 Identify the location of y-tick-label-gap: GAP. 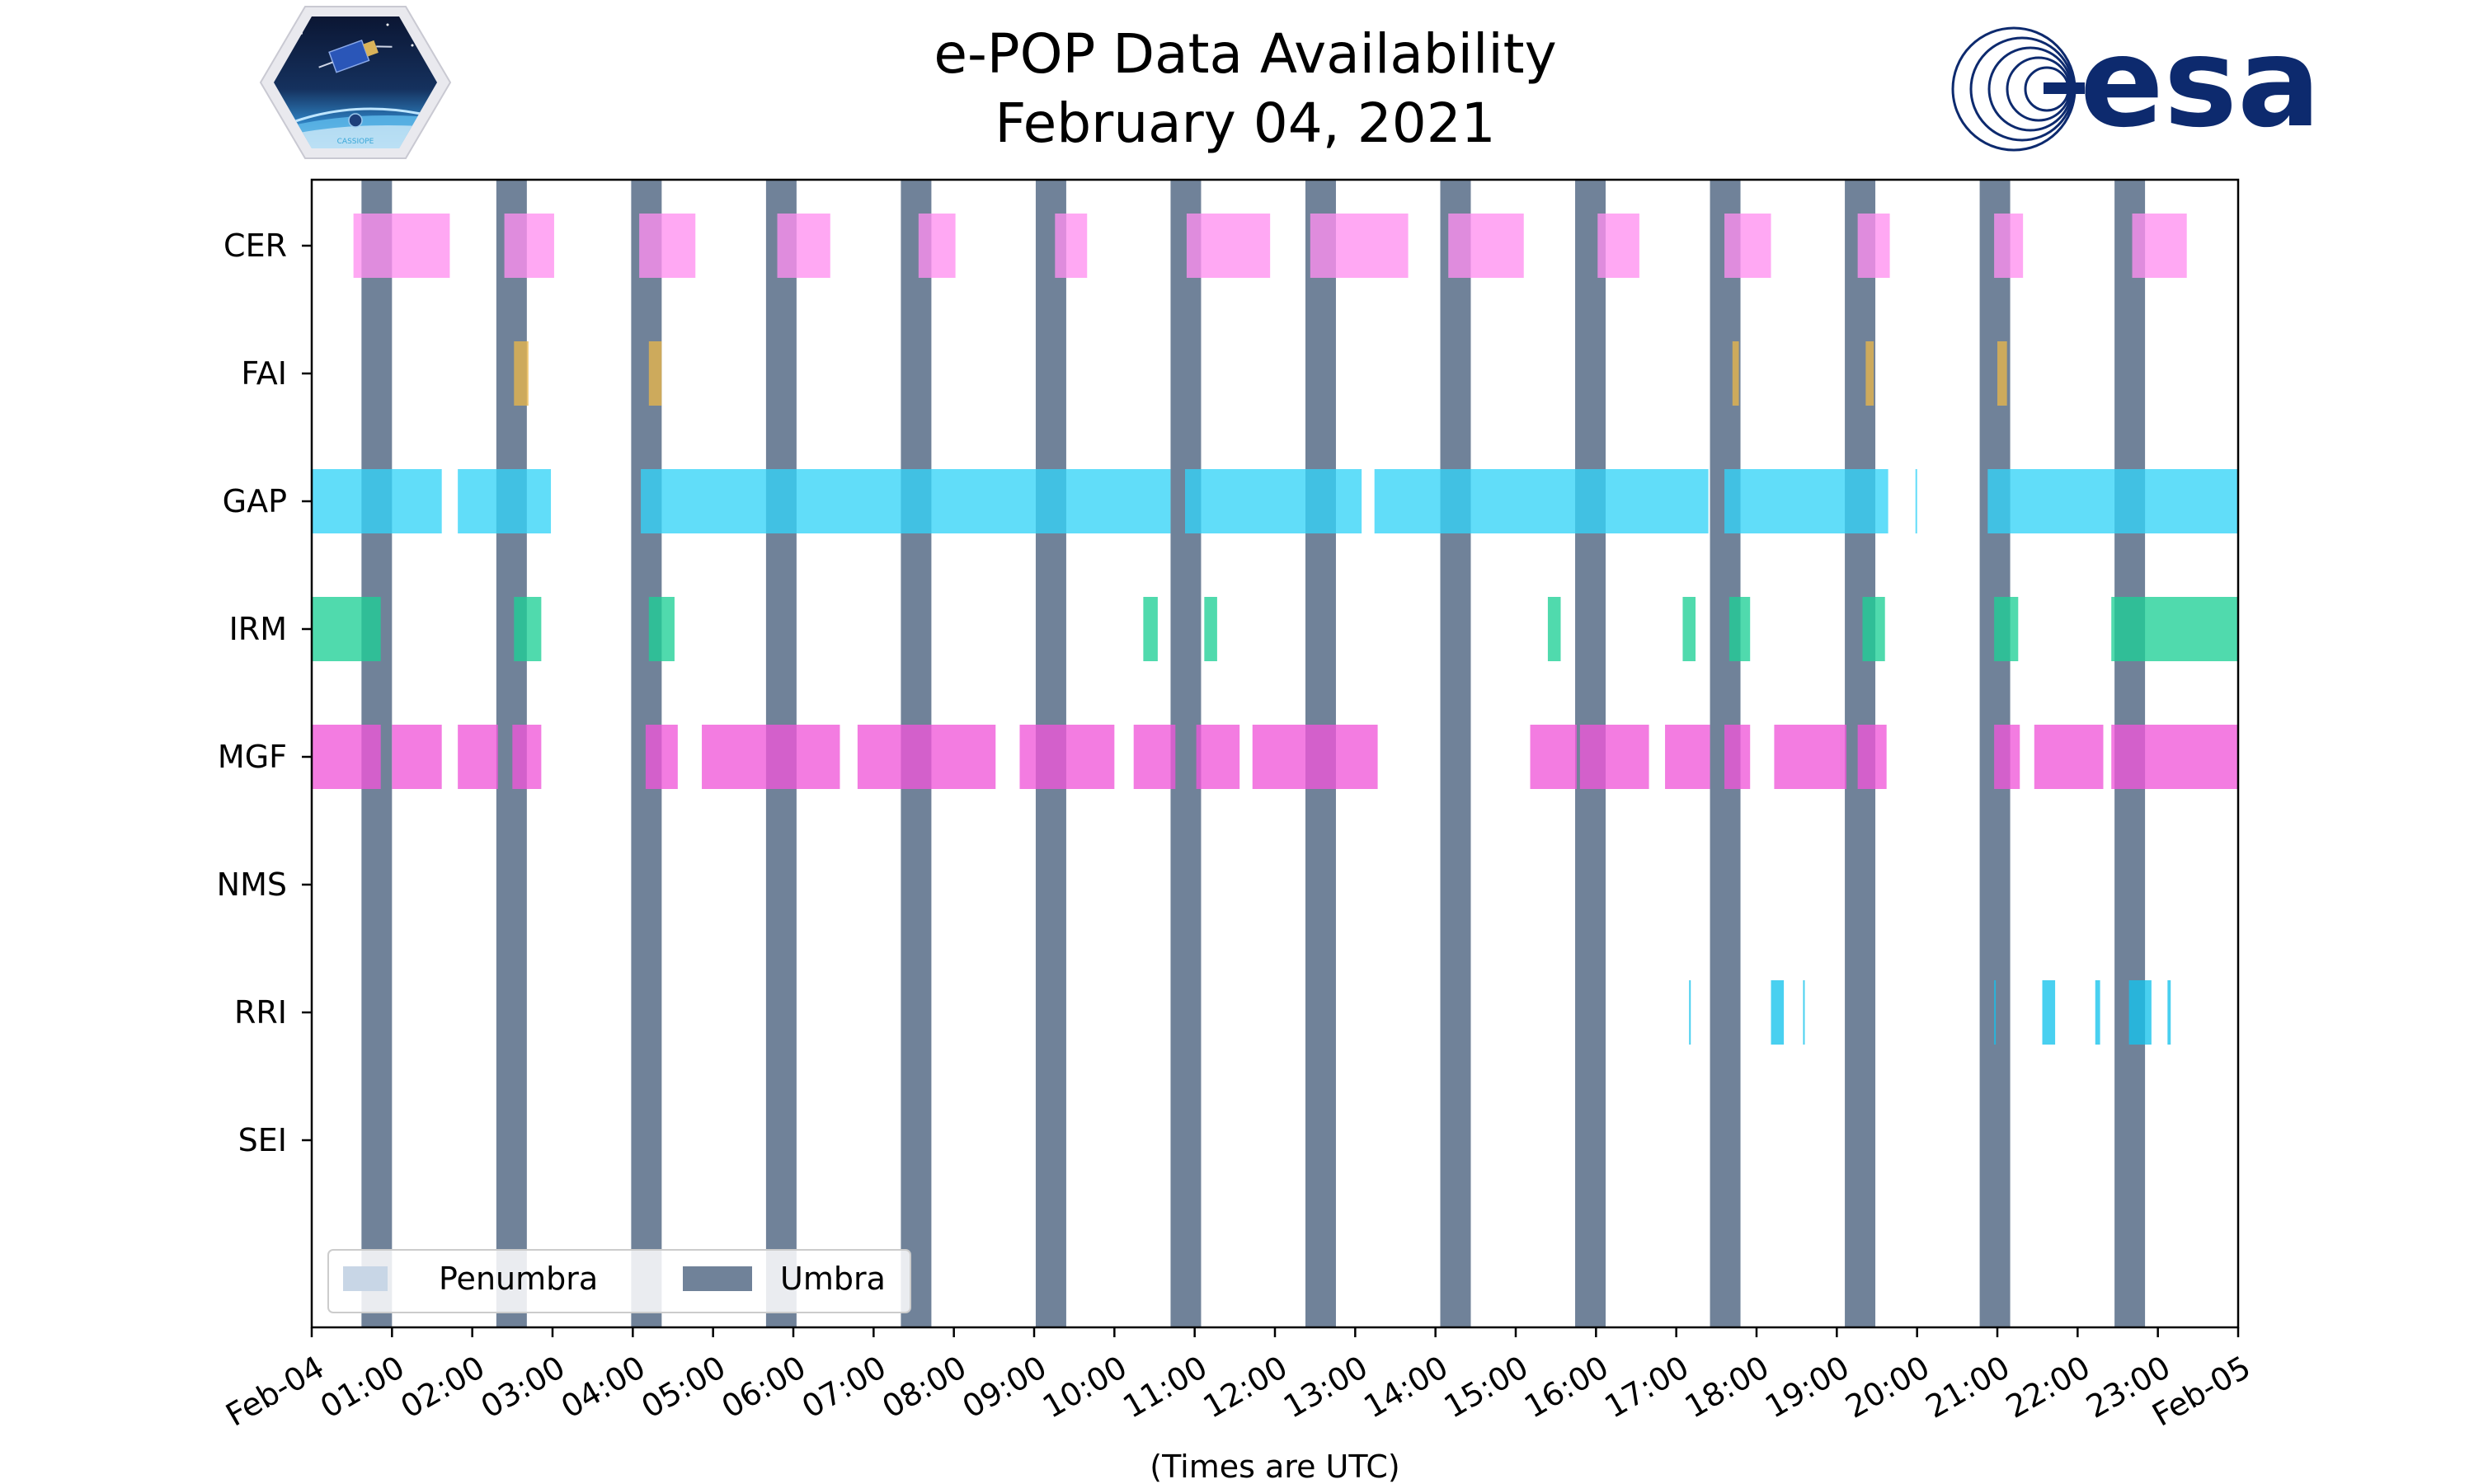
(255, 501).